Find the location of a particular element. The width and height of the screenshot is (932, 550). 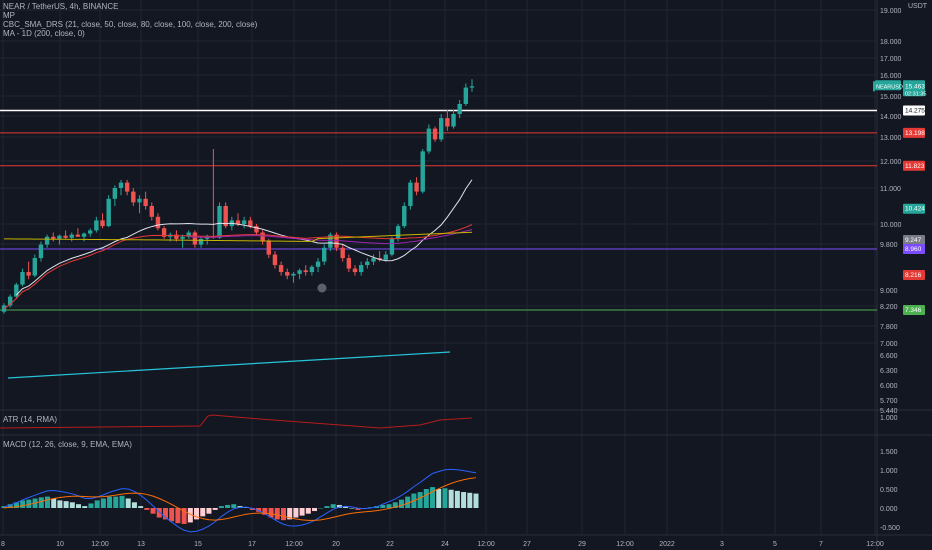

time-axis-label: 20 is located at coordinates (336, 544).